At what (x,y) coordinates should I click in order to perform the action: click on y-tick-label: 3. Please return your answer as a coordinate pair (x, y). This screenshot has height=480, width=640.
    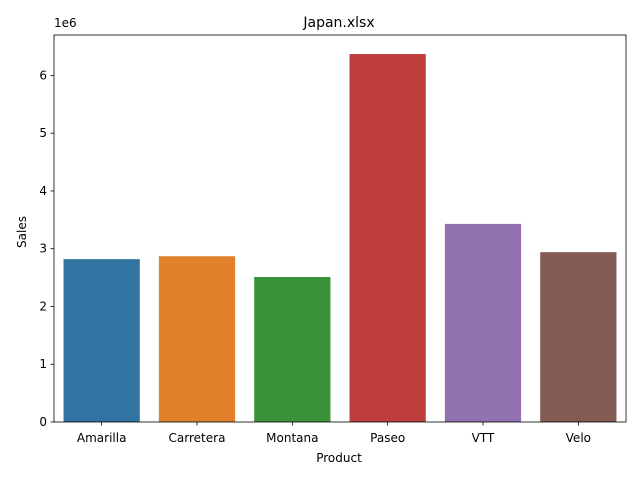
    Looking at the image, I should click on (43, 249).